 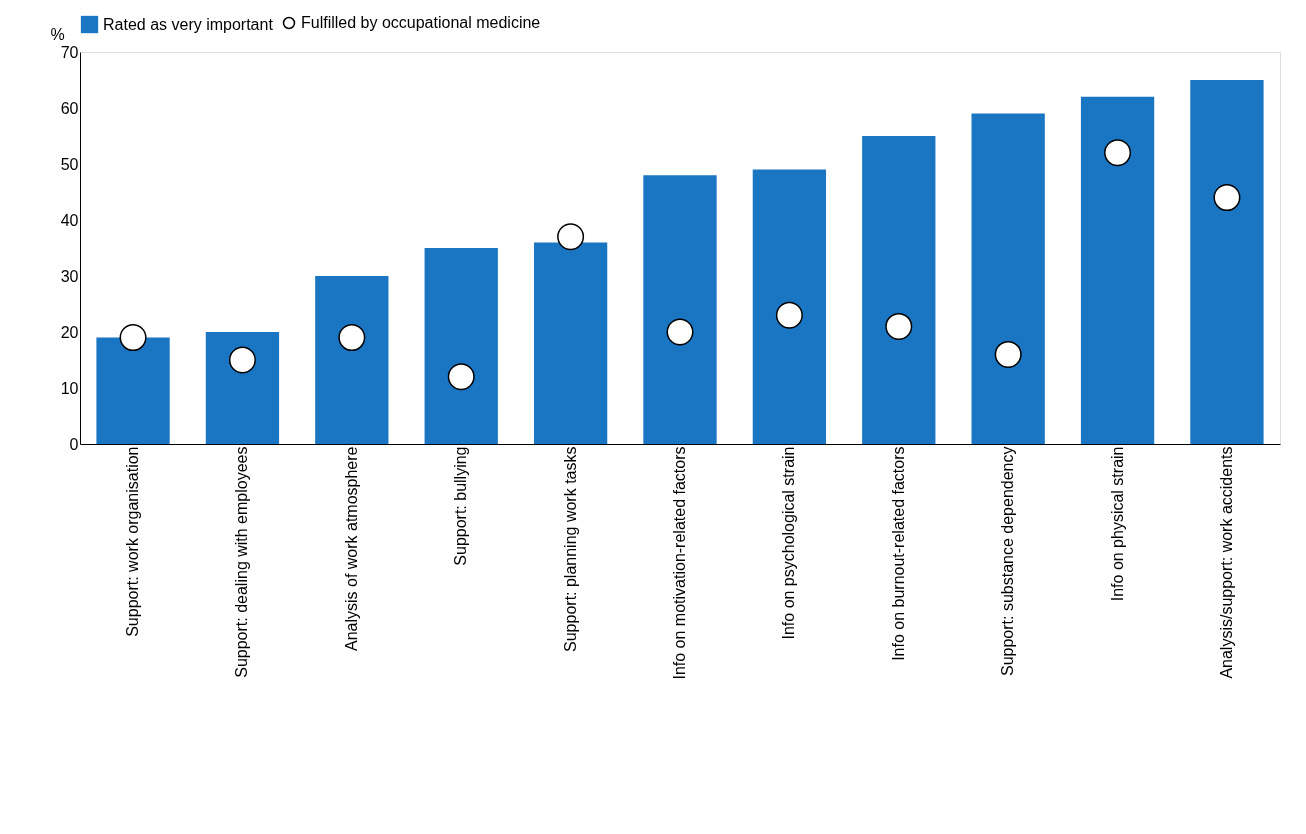 I want to click on y-tick-label: 10, so click(x=69, y=388).